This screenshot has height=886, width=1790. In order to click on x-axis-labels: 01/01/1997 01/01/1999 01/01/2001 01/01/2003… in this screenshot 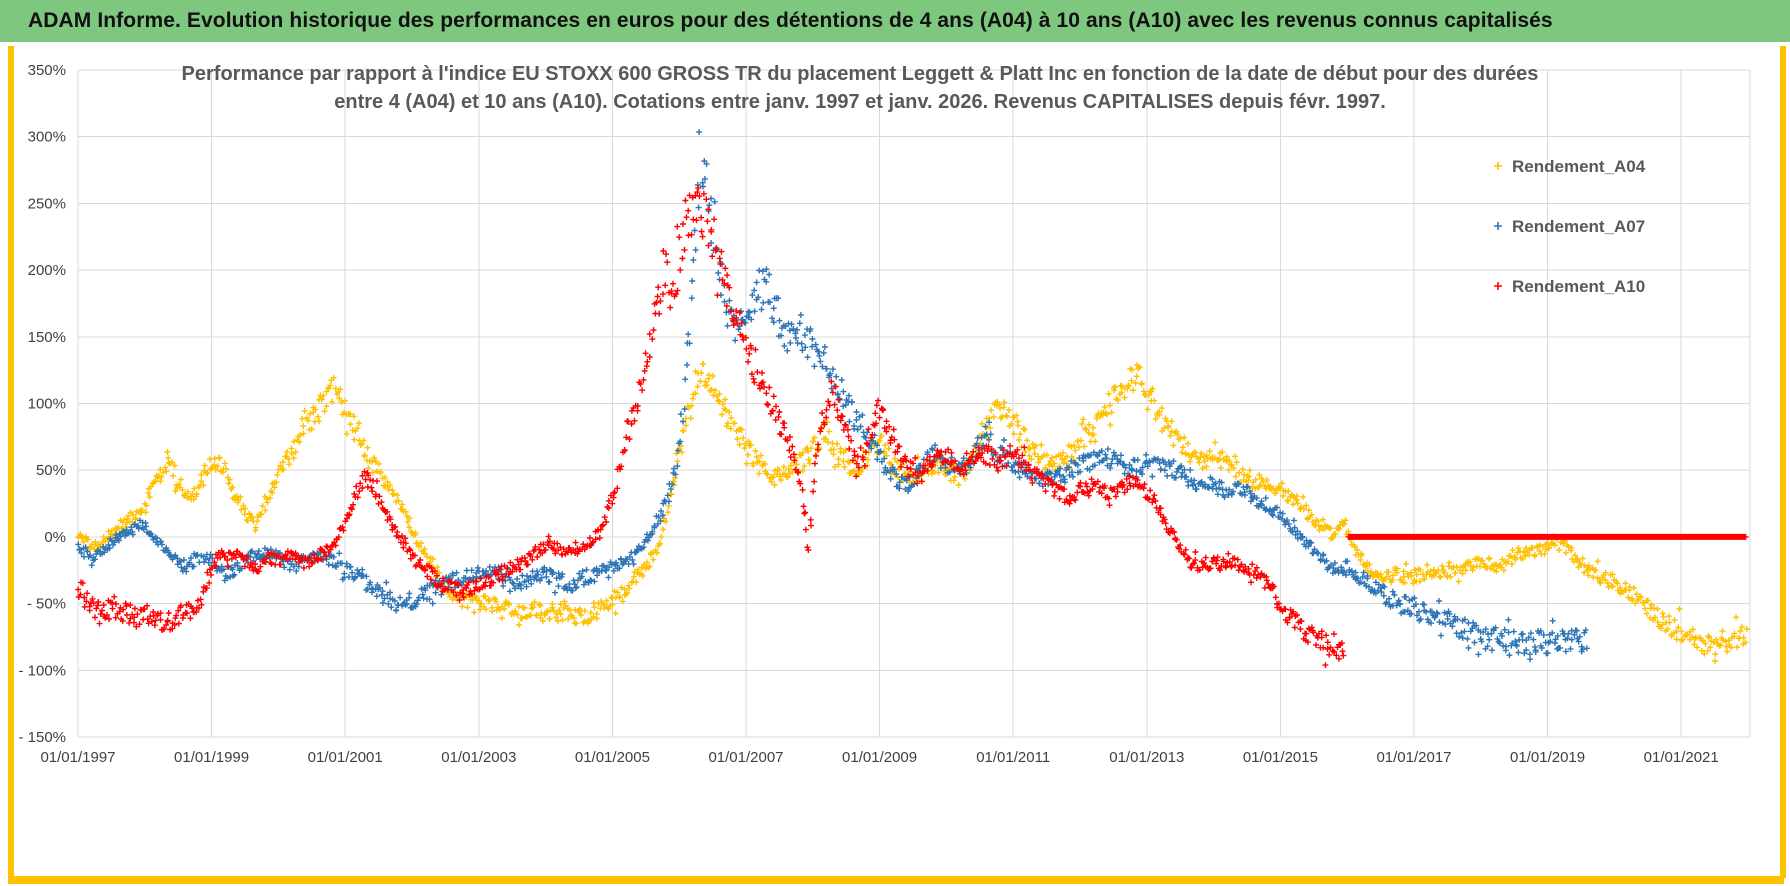, I will do `click(879, 757)`.